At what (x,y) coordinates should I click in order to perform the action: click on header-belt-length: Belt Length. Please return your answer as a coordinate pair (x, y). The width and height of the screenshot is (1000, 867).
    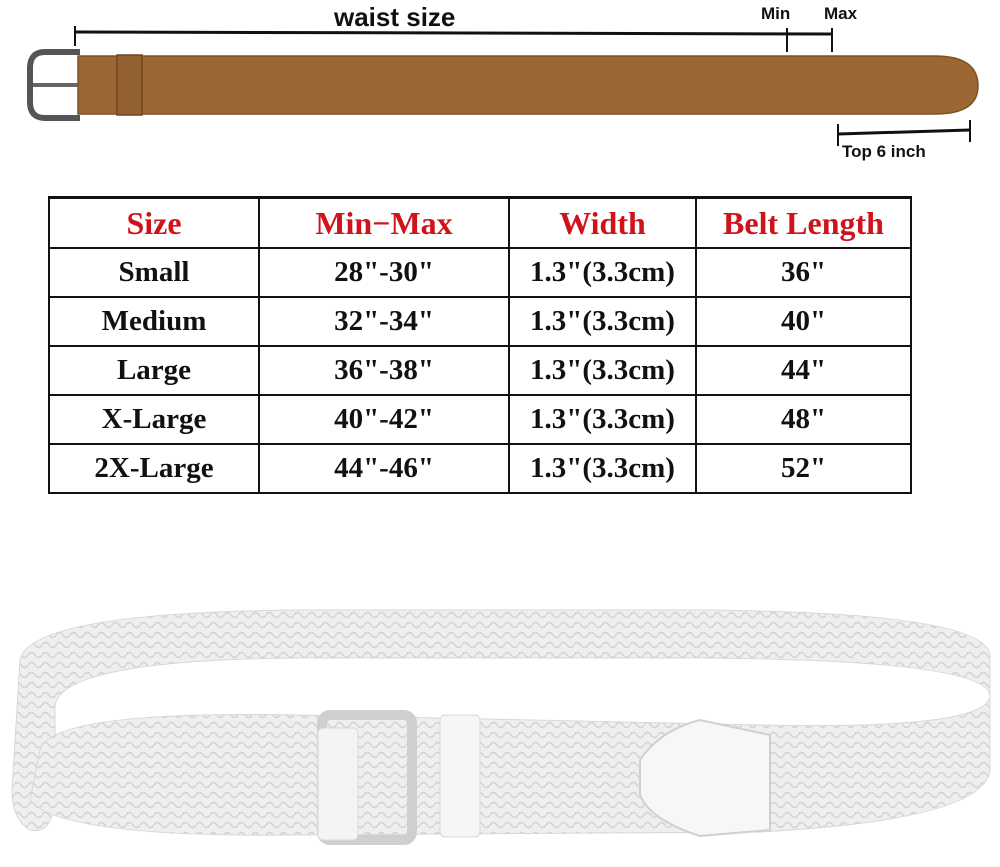
    Looking at the image, I should click on (803, 222).